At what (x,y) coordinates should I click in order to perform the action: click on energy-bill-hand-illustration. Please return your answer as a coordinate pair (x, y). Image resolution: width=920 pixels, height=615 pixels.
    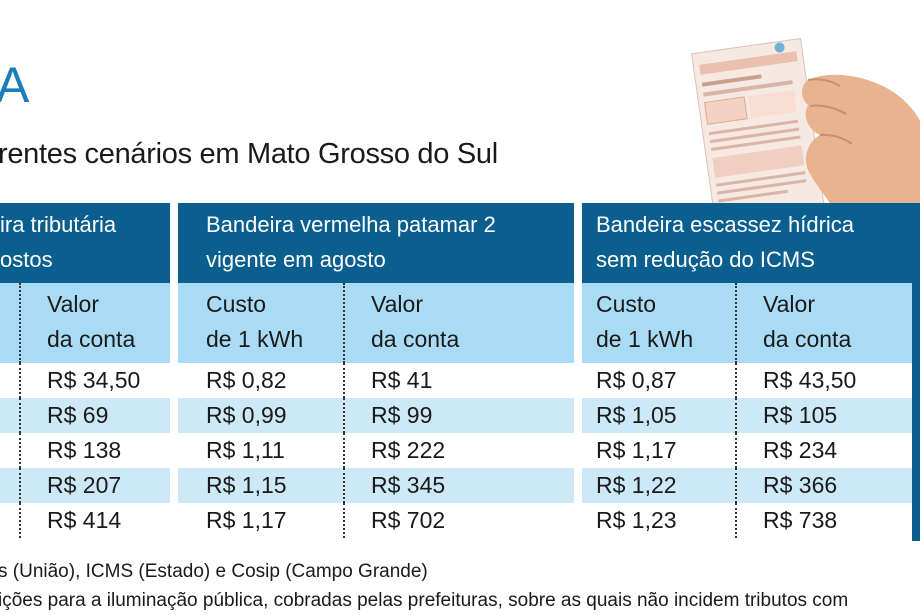
    Looking at the image, I should click on (805, 128).